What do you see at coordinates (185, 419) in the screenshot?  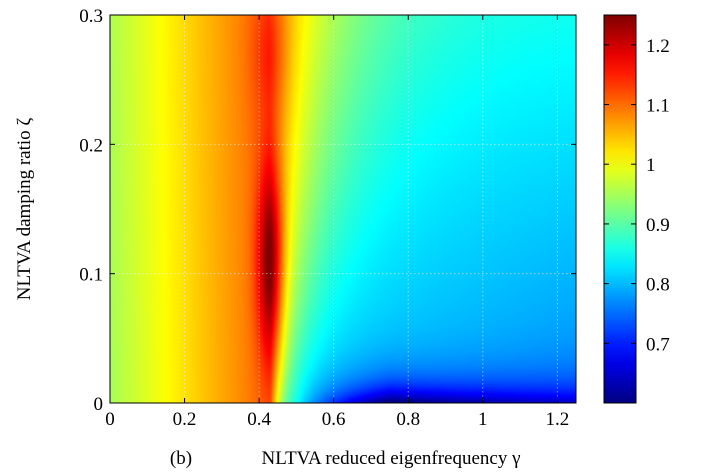 I see `x-tick-label: 0.2` at bounding box center [185, 419].